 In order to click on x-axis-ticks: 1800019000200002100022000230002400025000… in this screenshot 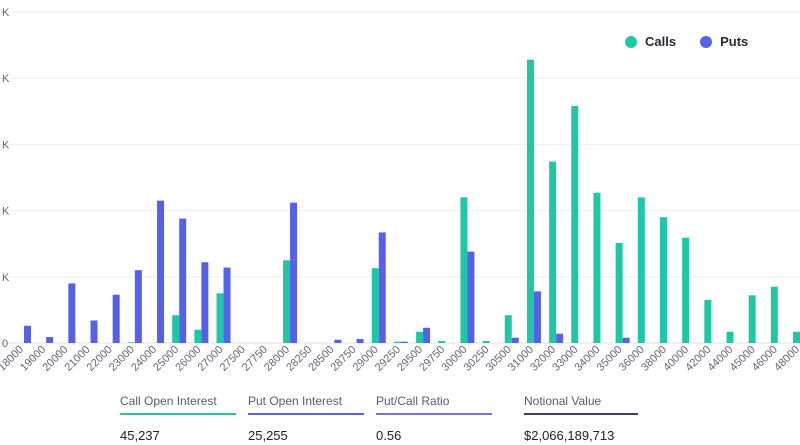, I will do `click(400, 359)`.